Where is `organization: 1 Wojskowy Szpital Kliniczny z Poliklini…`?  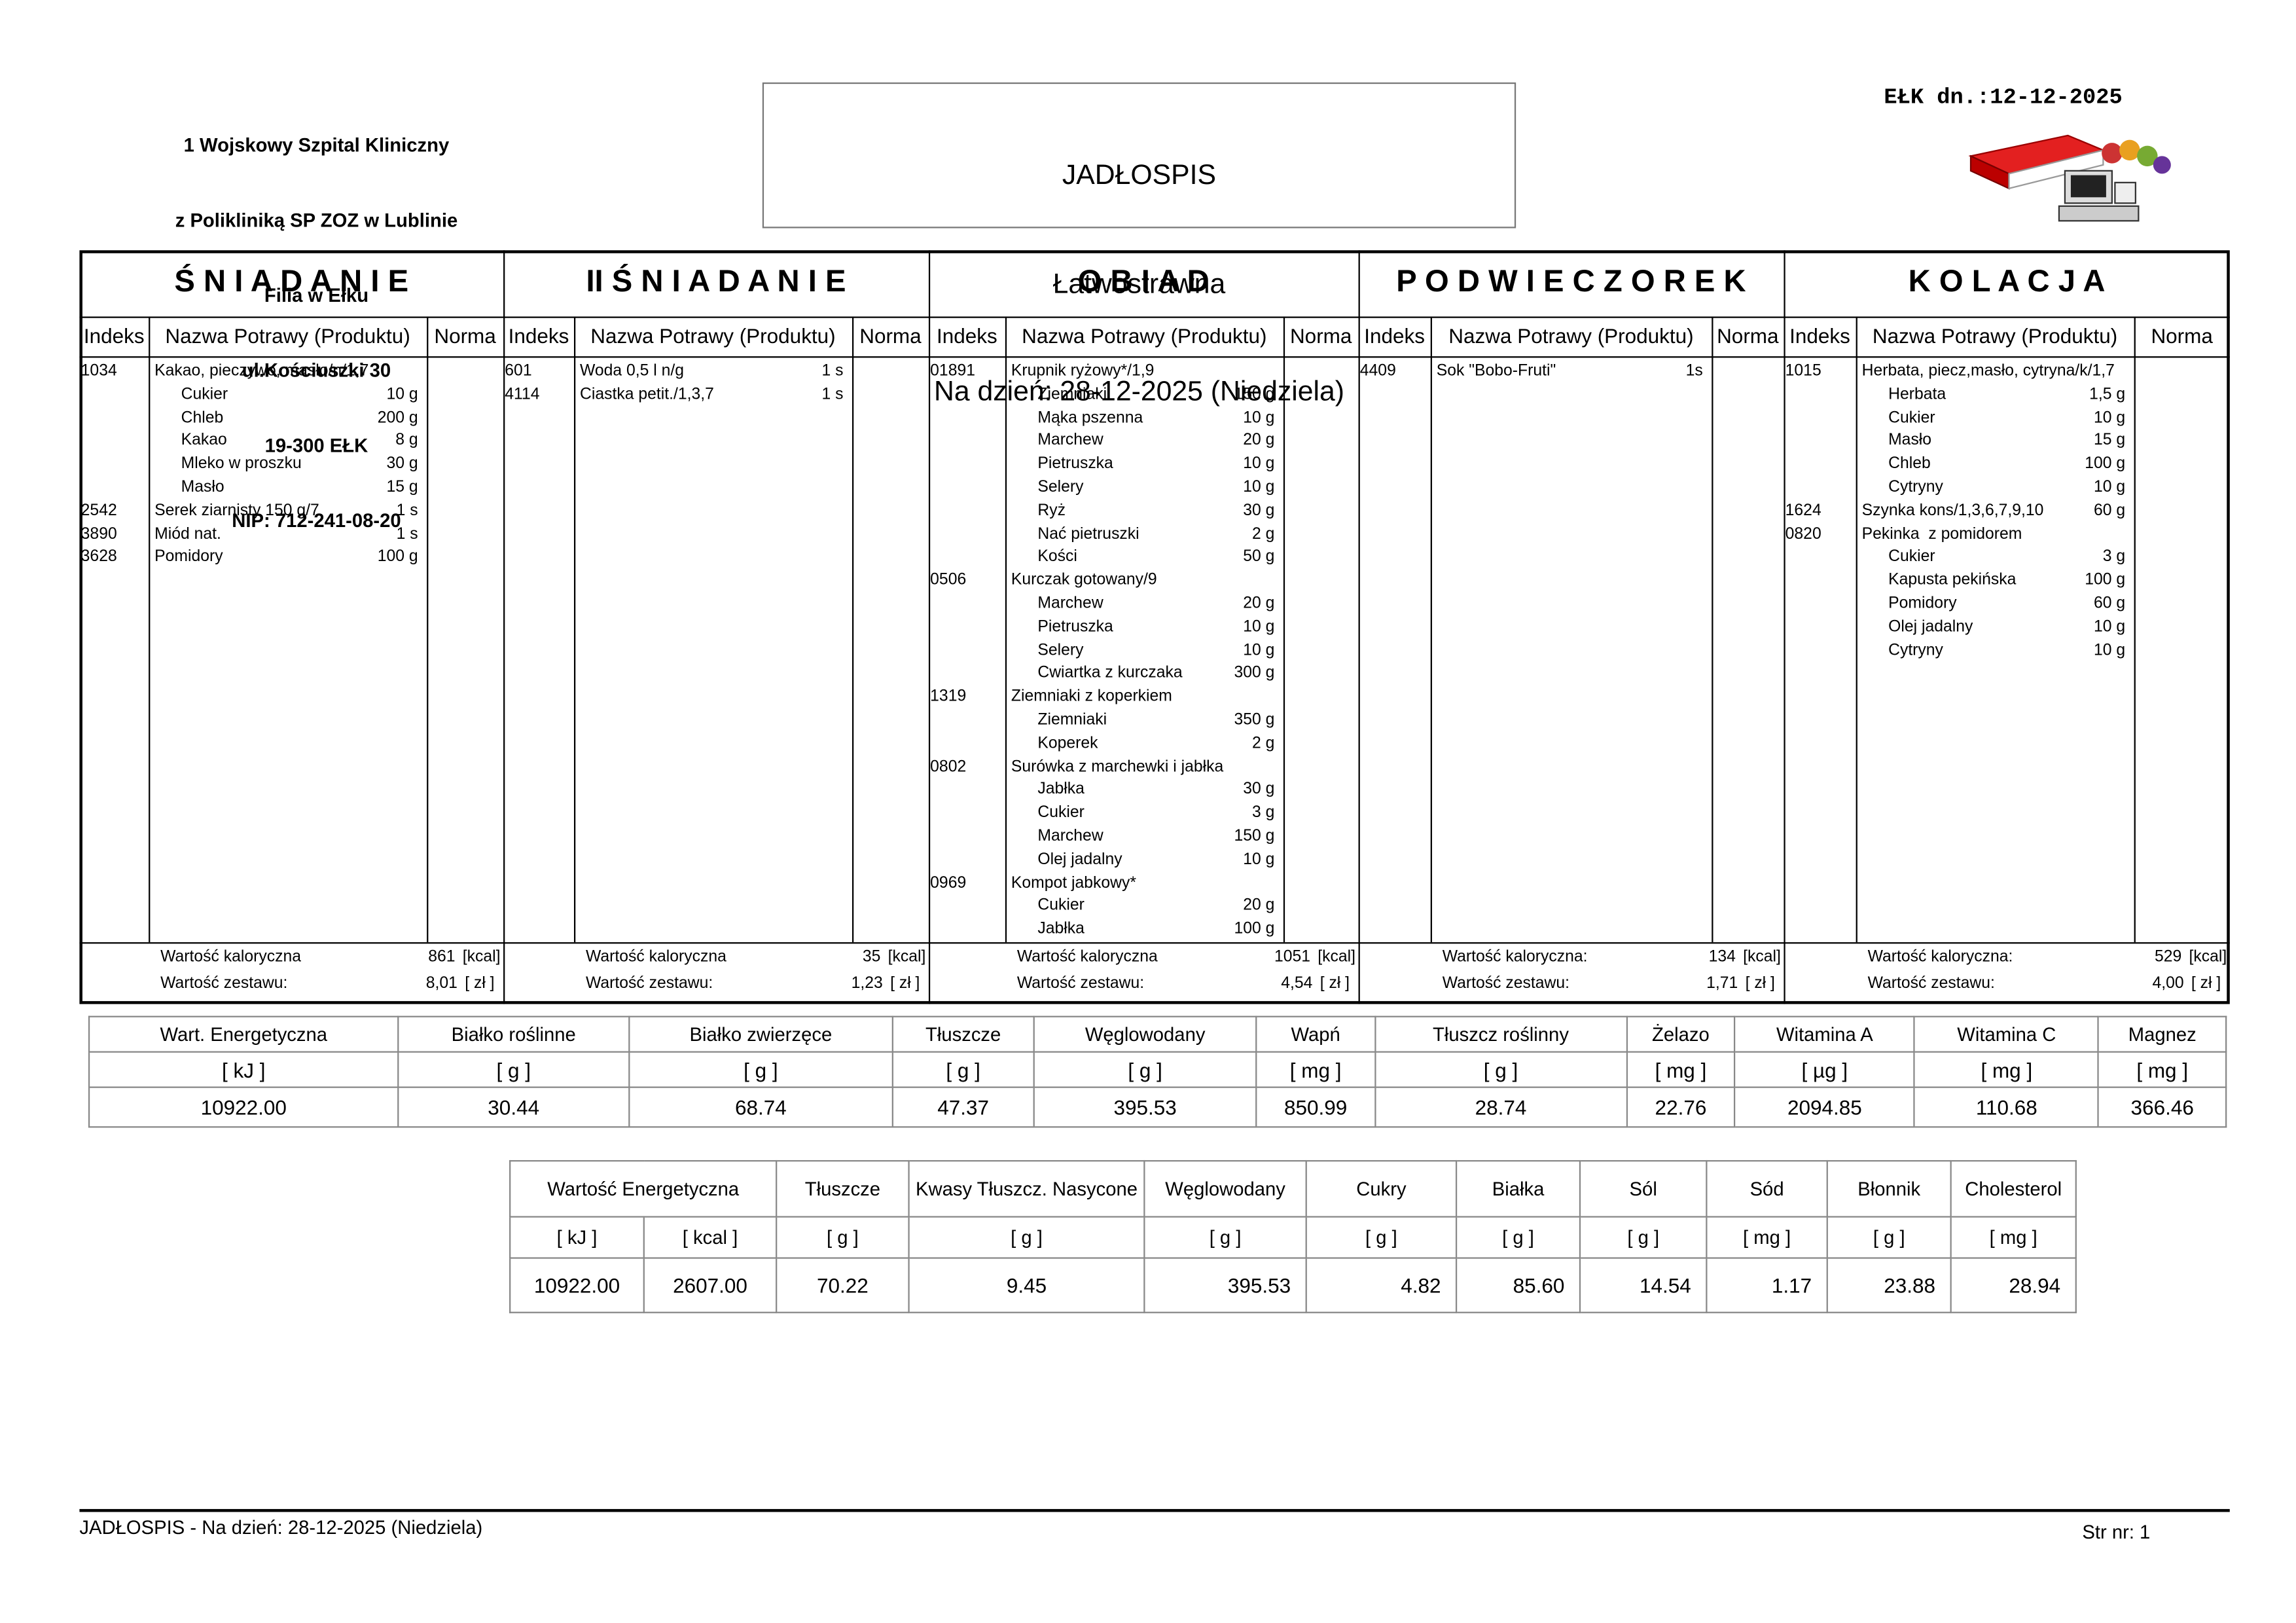
organization: 1 Wojskowy Szpital Kliniczny z Poliklini… is located at coordinates (316, 332).